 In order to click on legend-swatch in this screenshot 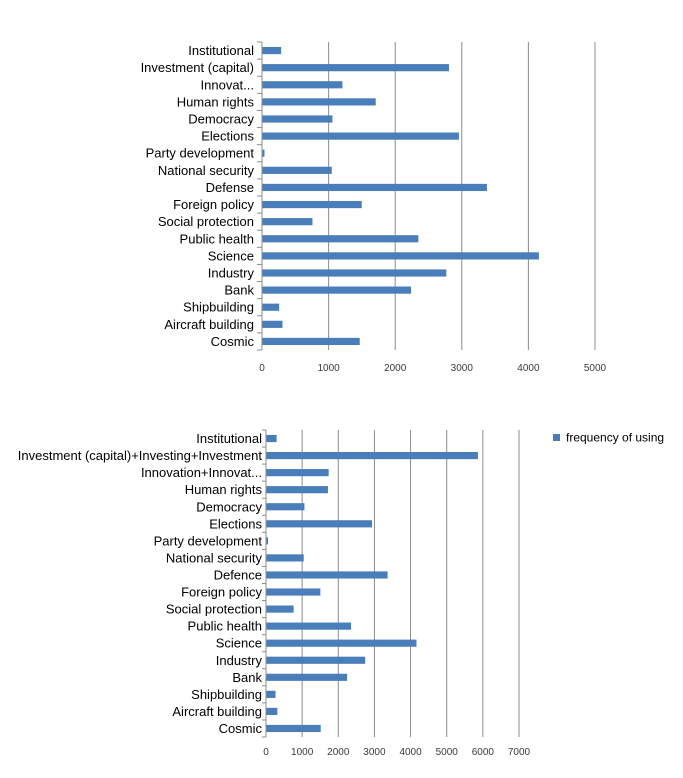, I will do `click(556, 437)`.